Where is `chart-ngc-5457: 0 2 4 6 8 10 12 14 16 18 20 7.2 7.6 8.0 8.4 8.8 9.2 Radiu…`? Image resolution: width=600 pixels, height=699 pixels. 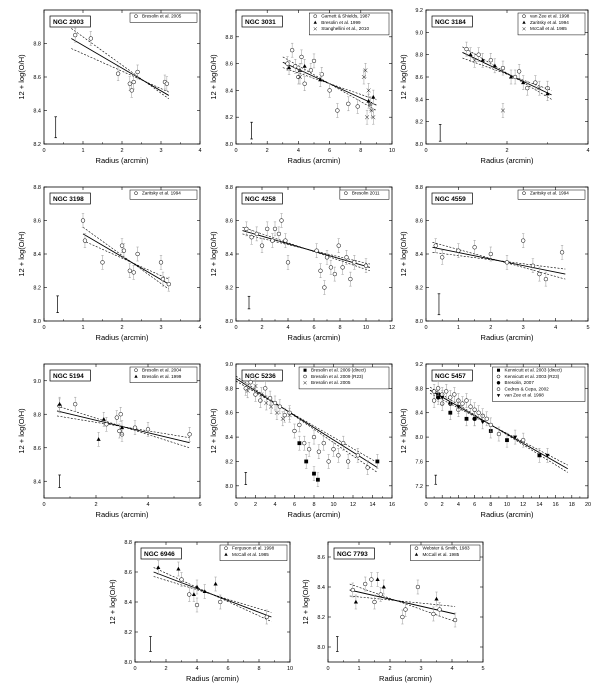 chart-ngc-5457: 0 2 4 6 8 10 12 14 16 18 20 7.2 7.6 8.0 8.4 8.8 9.2 Radiu… is located at coordinates (495, 440).